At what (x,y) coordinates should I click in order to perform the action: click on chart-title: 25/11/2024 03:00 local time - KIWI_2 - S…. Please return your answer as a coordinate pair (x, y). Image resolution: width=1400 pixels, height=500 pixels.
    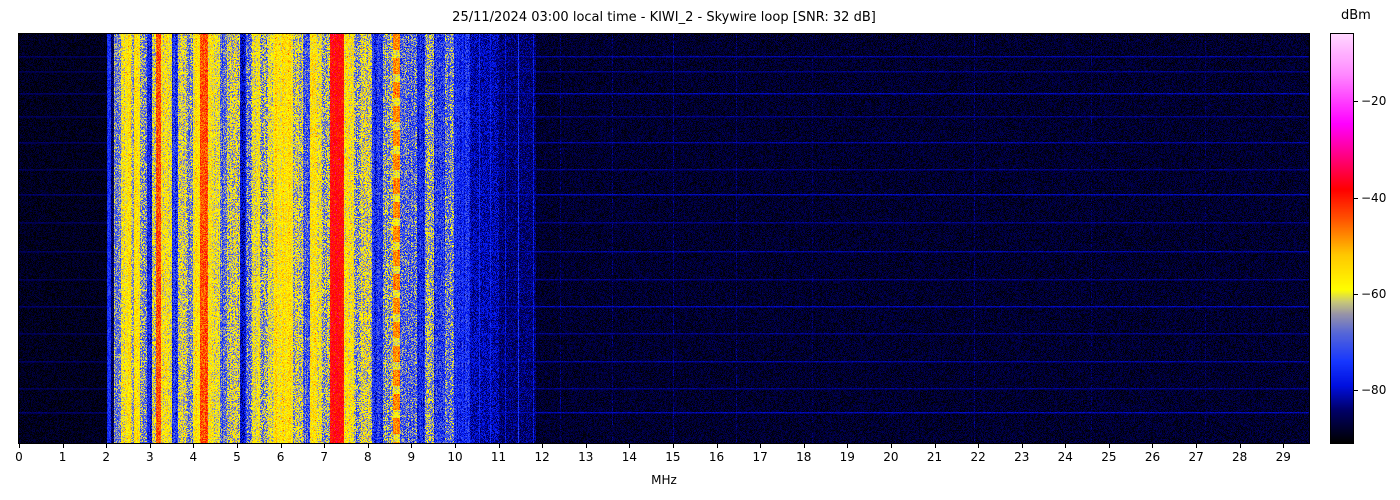
    Looking at the image, I should click on (664, 17).